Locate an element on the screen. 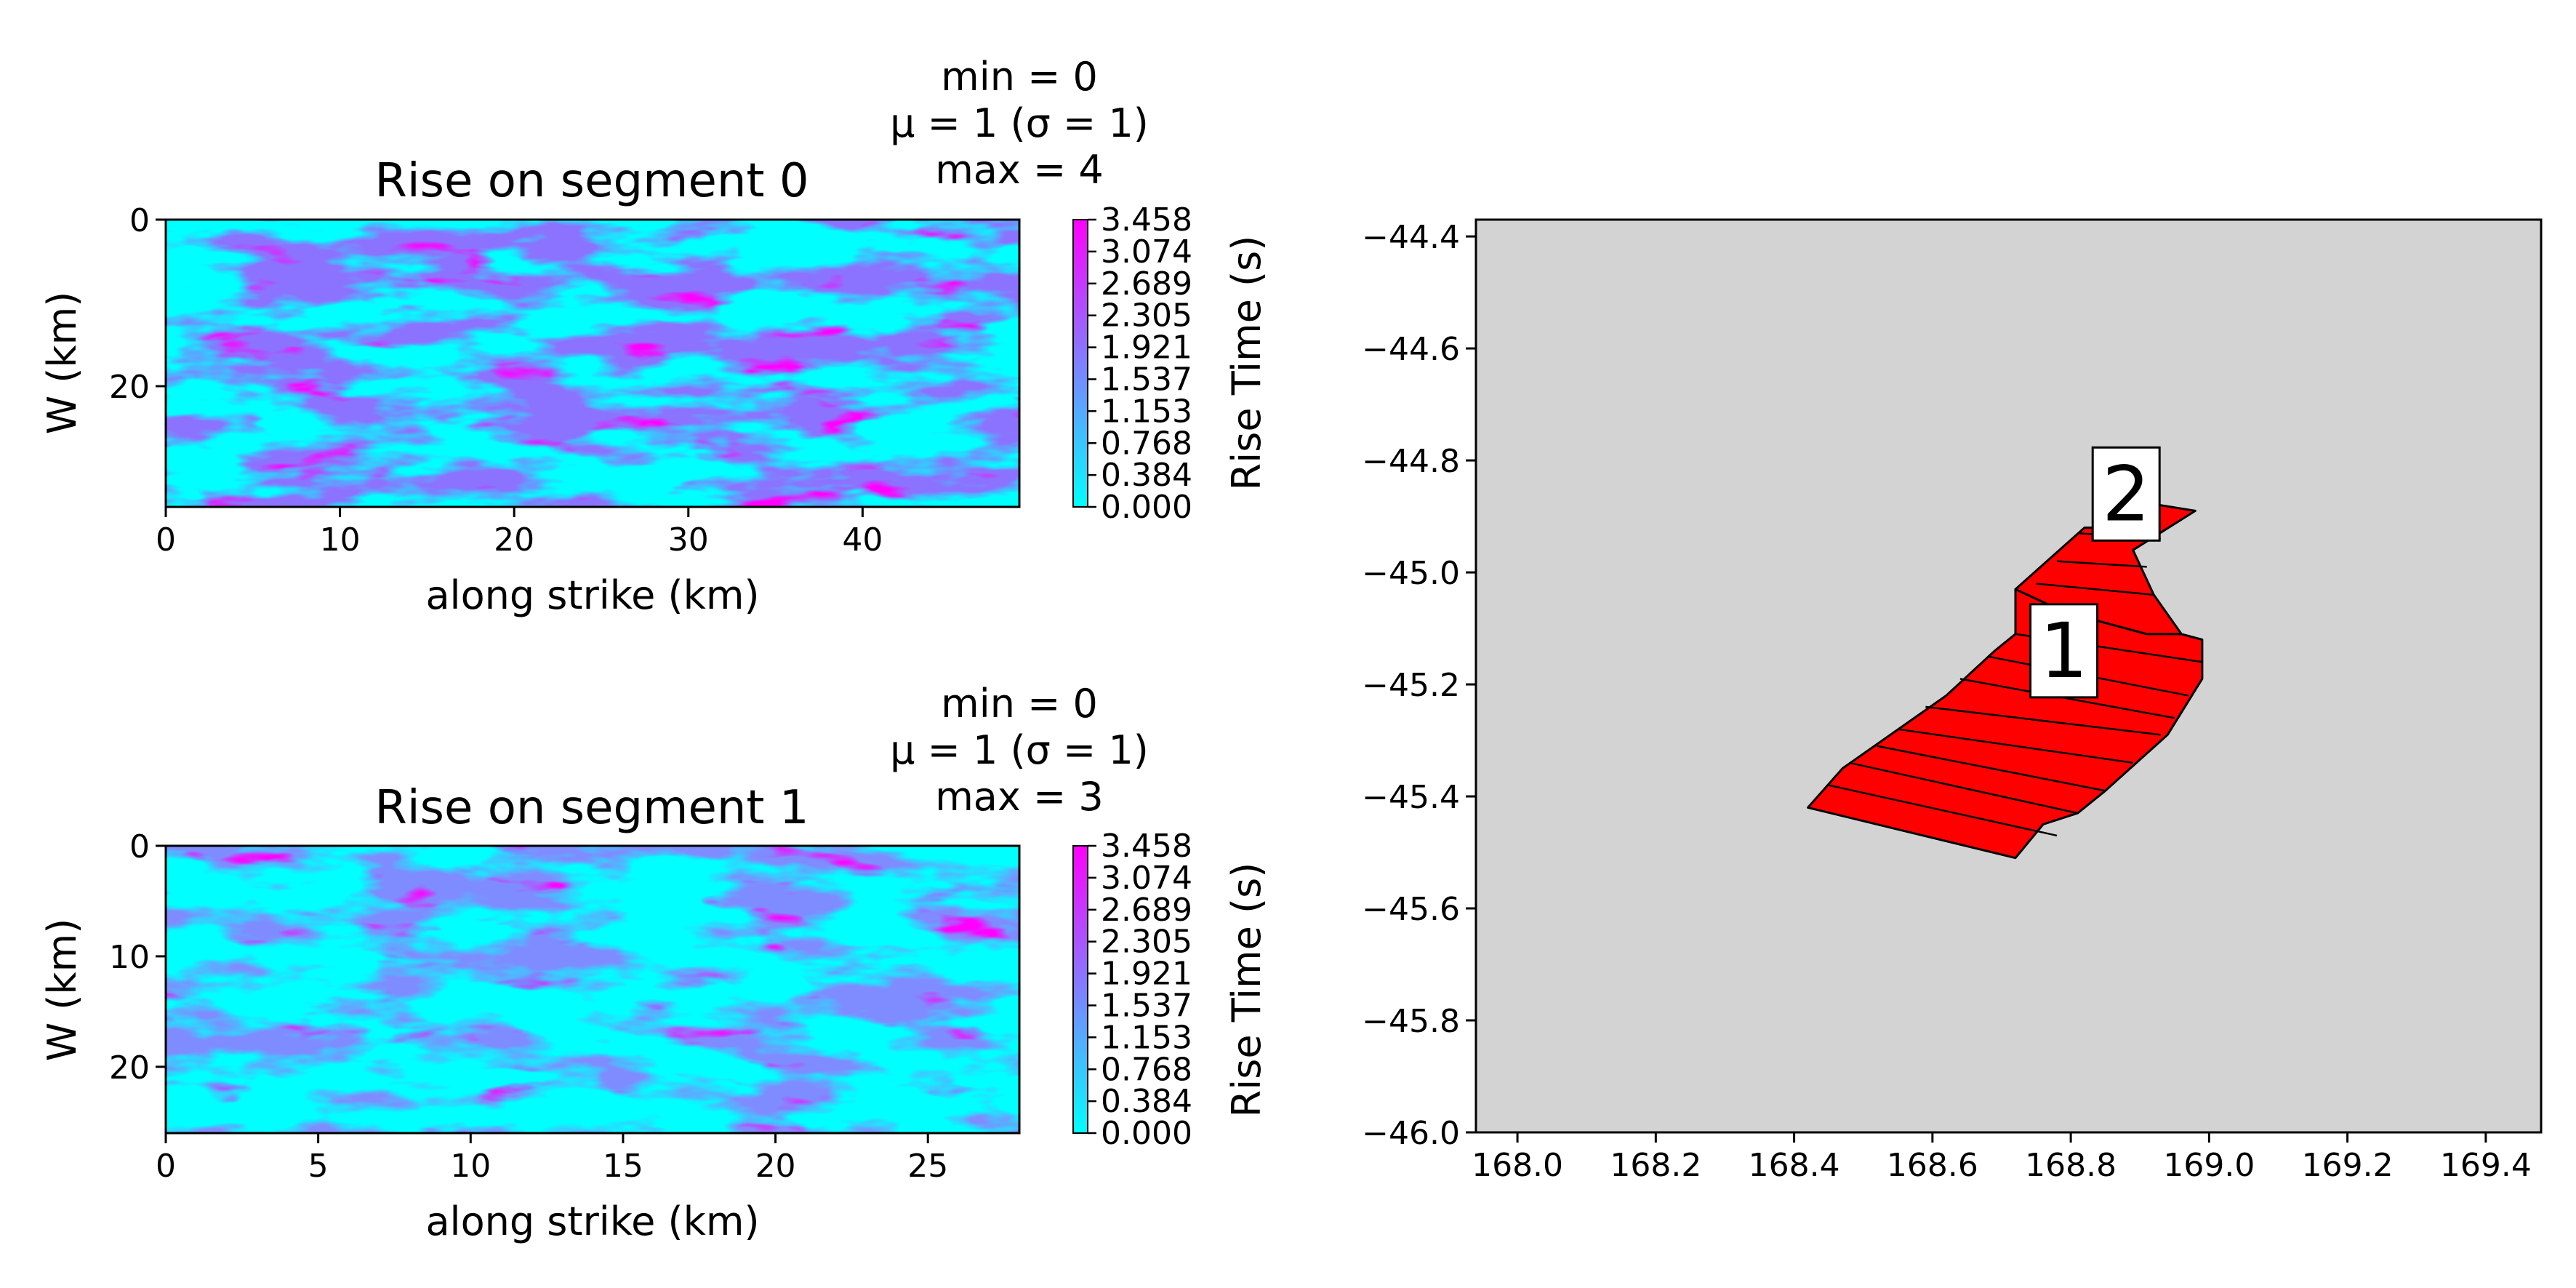 This screenshot has height=1288, width=2576. x-tick-label: 169.4 is located at coordinates (2486, 1165).